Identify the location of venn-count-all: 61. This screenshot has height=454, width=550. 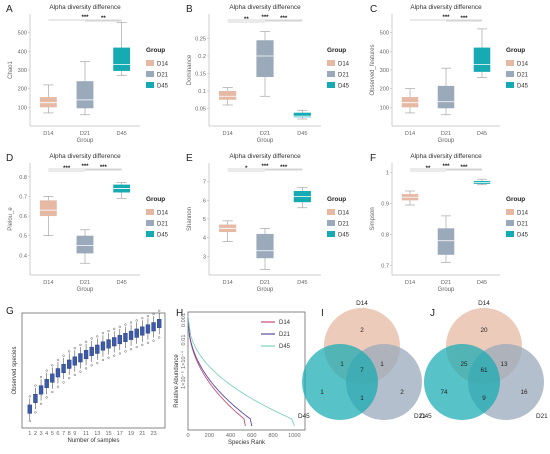
(484, 370).